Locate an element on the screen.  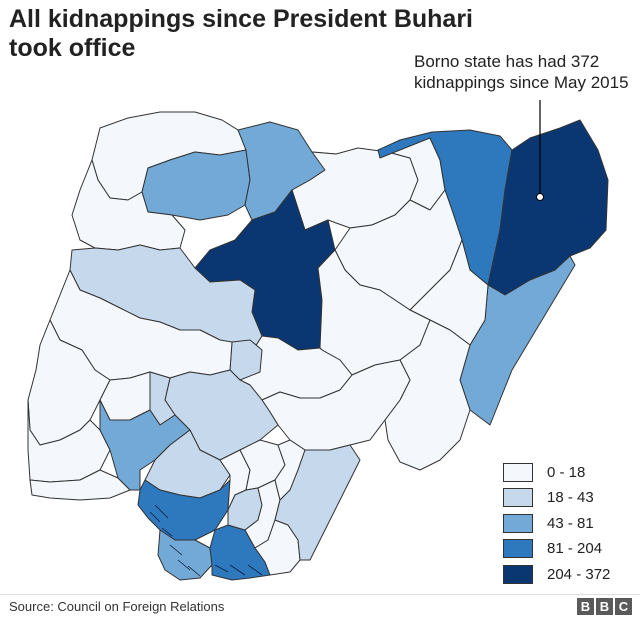
legend-label: 81 - 204 is located at coordinates (575, 548).